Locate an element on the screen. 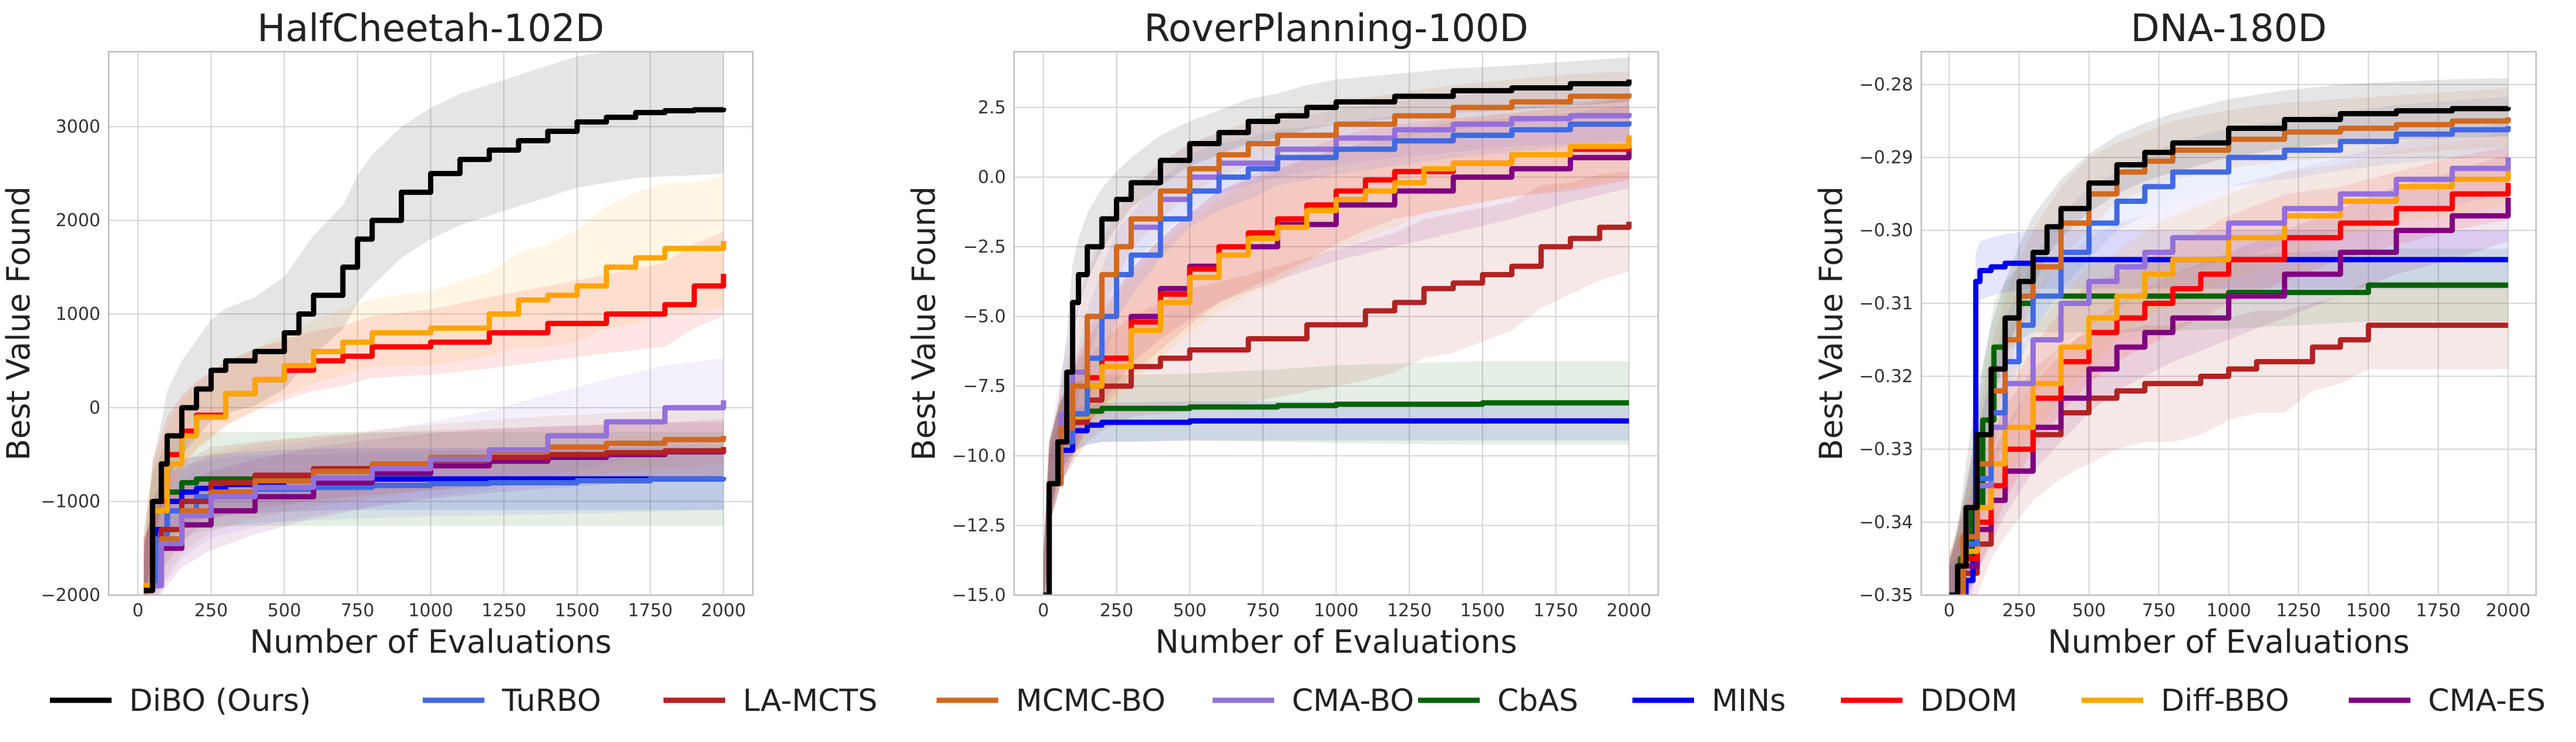 The width and height of the screenshot is (2576, 742). y-tick-label: −7.5 is located at coordinates (984, 386).